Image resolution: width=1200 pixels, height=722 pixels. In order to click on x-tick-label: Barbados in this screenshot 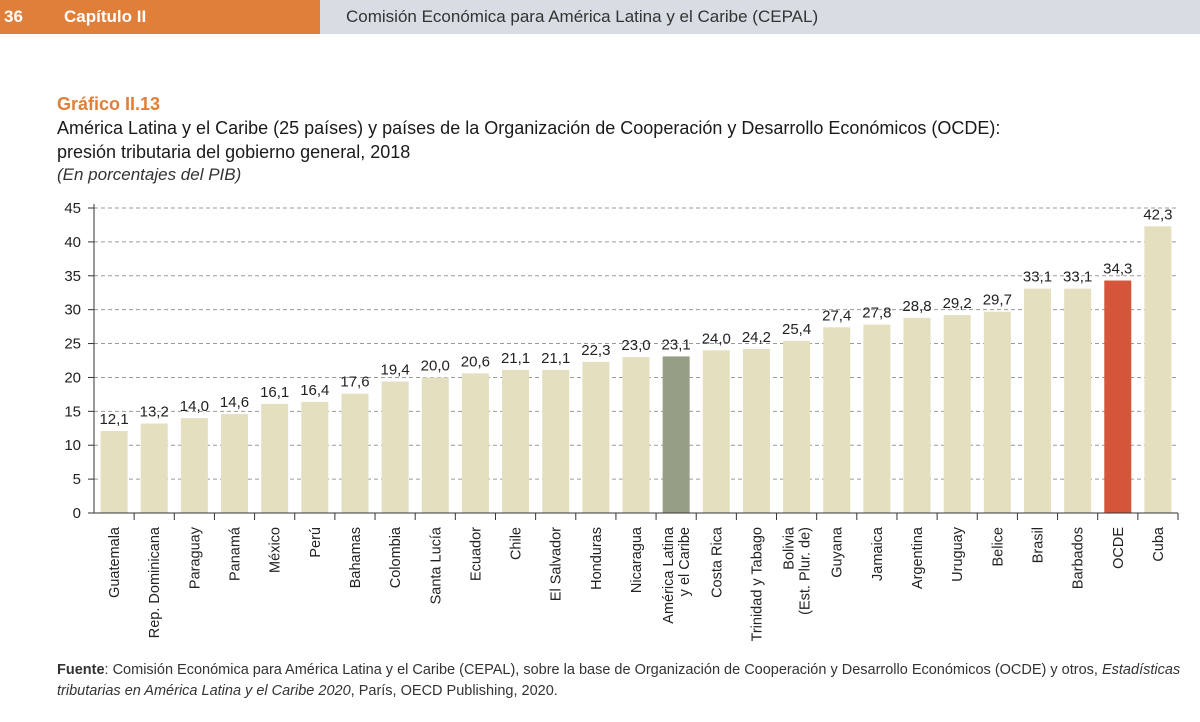, I will do `click(1079, 558)`.